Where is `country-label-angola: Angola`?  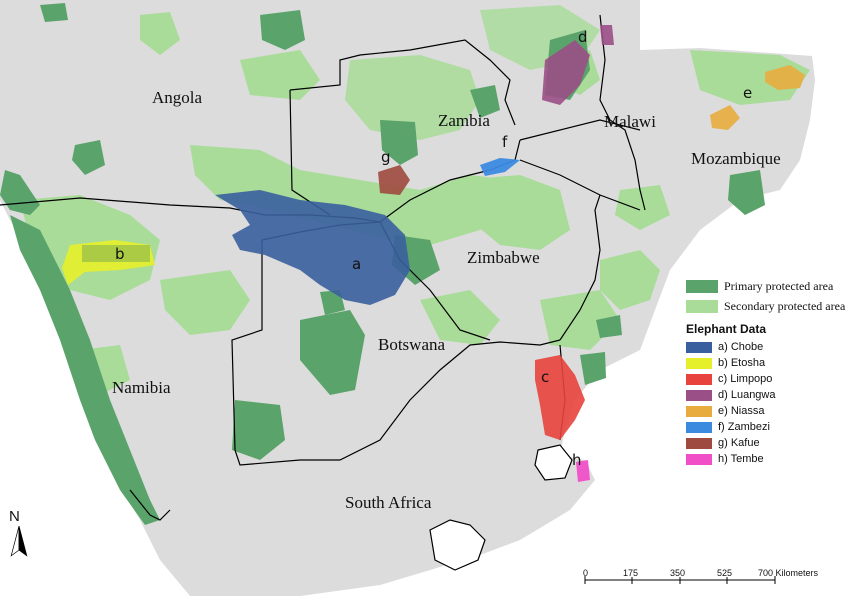 country-label-angola: Angola is located at coordinates (177, 97).